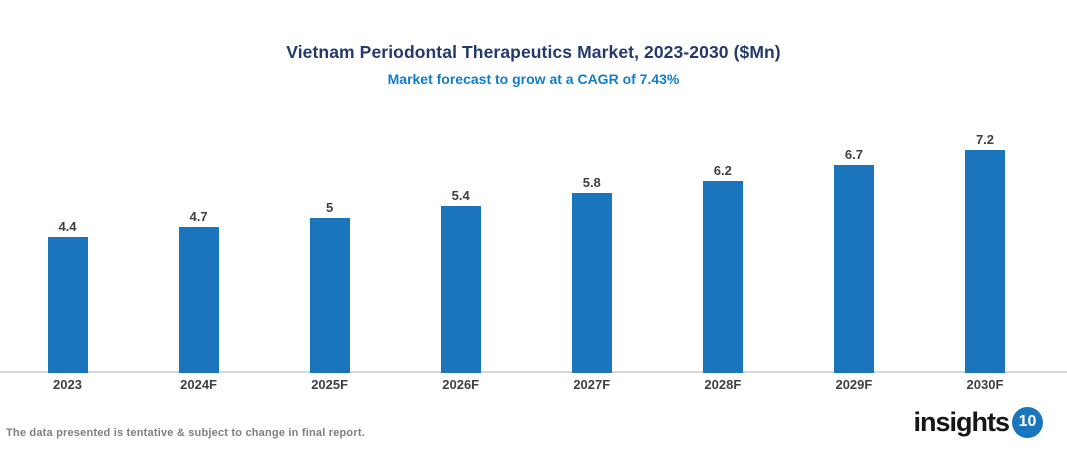 The height and width of the screenshot is (454, 1067). I want to click on logo-text: insights, so click(961, 421).